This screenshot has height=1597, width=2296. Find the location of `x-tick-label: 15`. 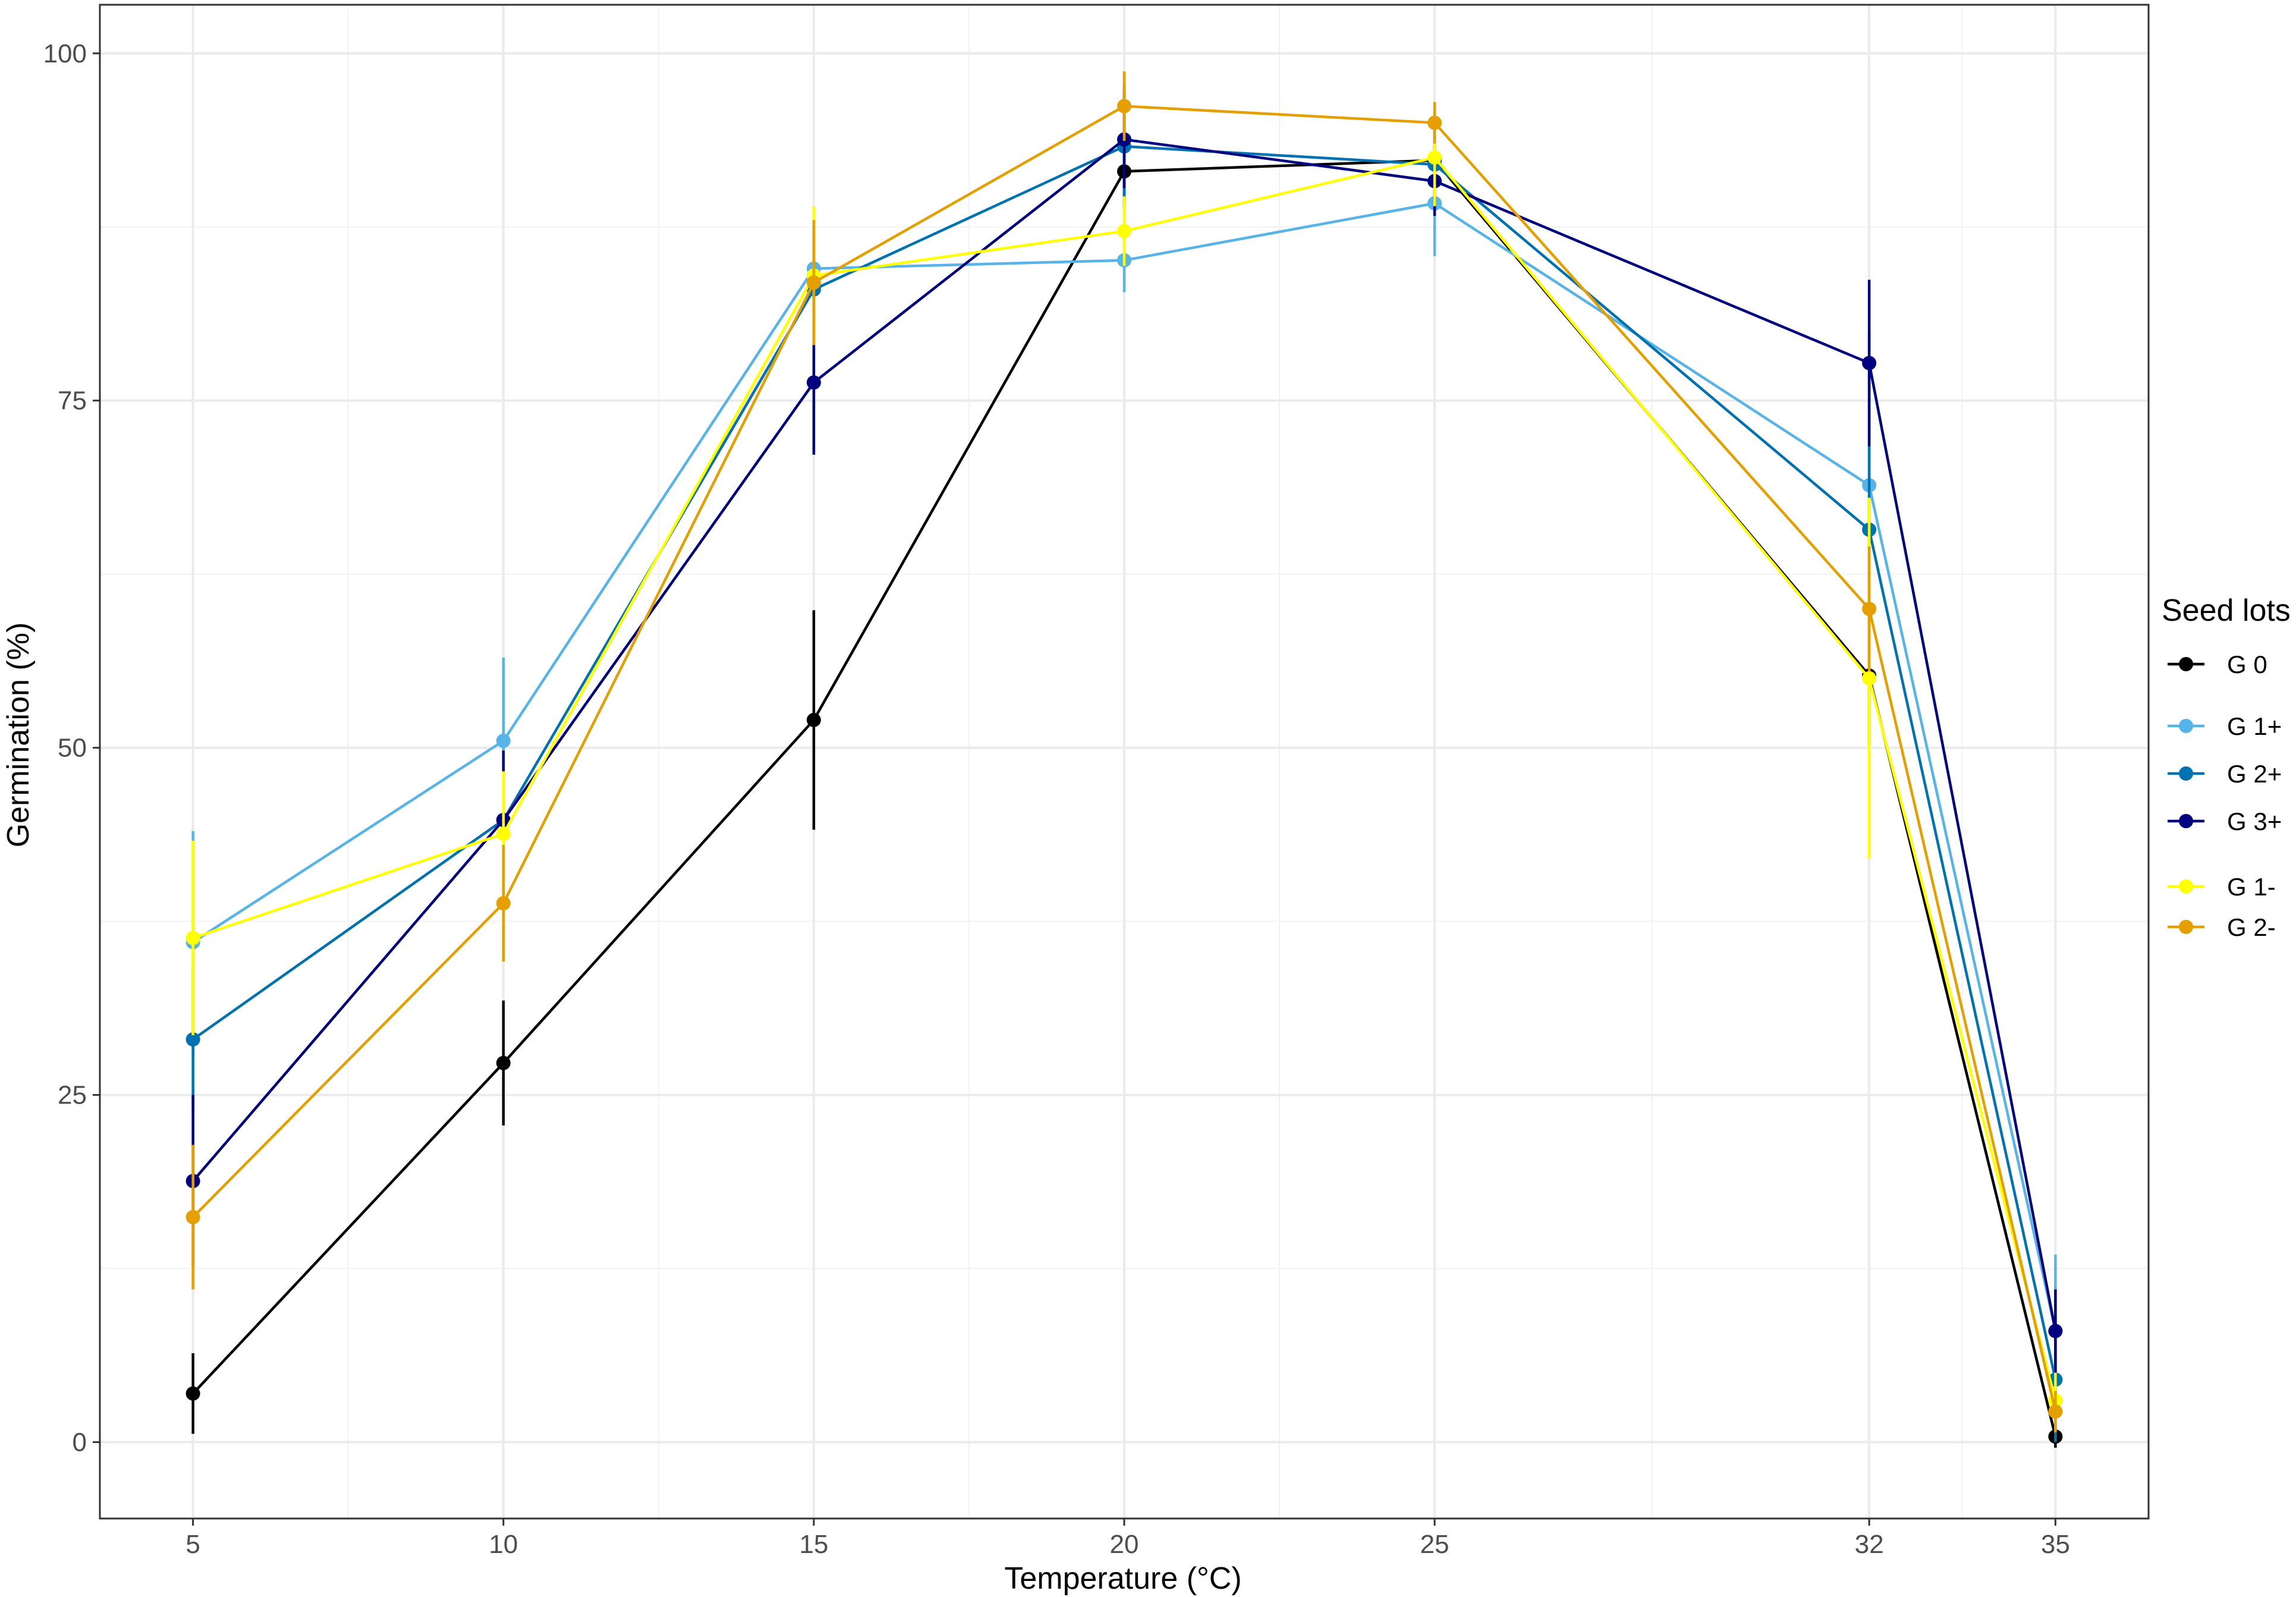

x-tick-label: 15 is located at coordinates (813, 1545).